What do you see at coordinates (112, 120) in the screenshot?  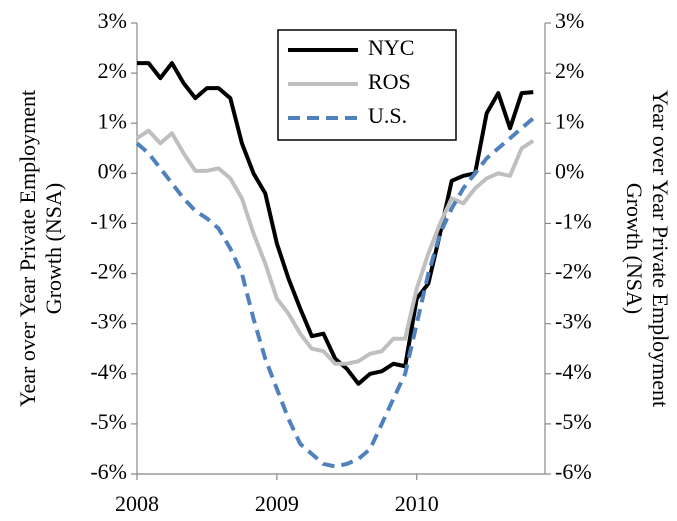 I see `y-tick-label: 1%` at bounding box center [112, 120].